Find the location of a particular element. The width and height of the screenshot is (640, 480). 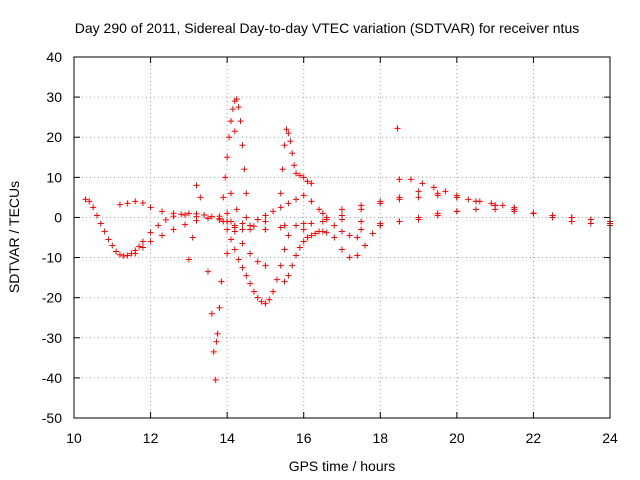

x-tick-label: 14 is located at coordinates (227, 438).